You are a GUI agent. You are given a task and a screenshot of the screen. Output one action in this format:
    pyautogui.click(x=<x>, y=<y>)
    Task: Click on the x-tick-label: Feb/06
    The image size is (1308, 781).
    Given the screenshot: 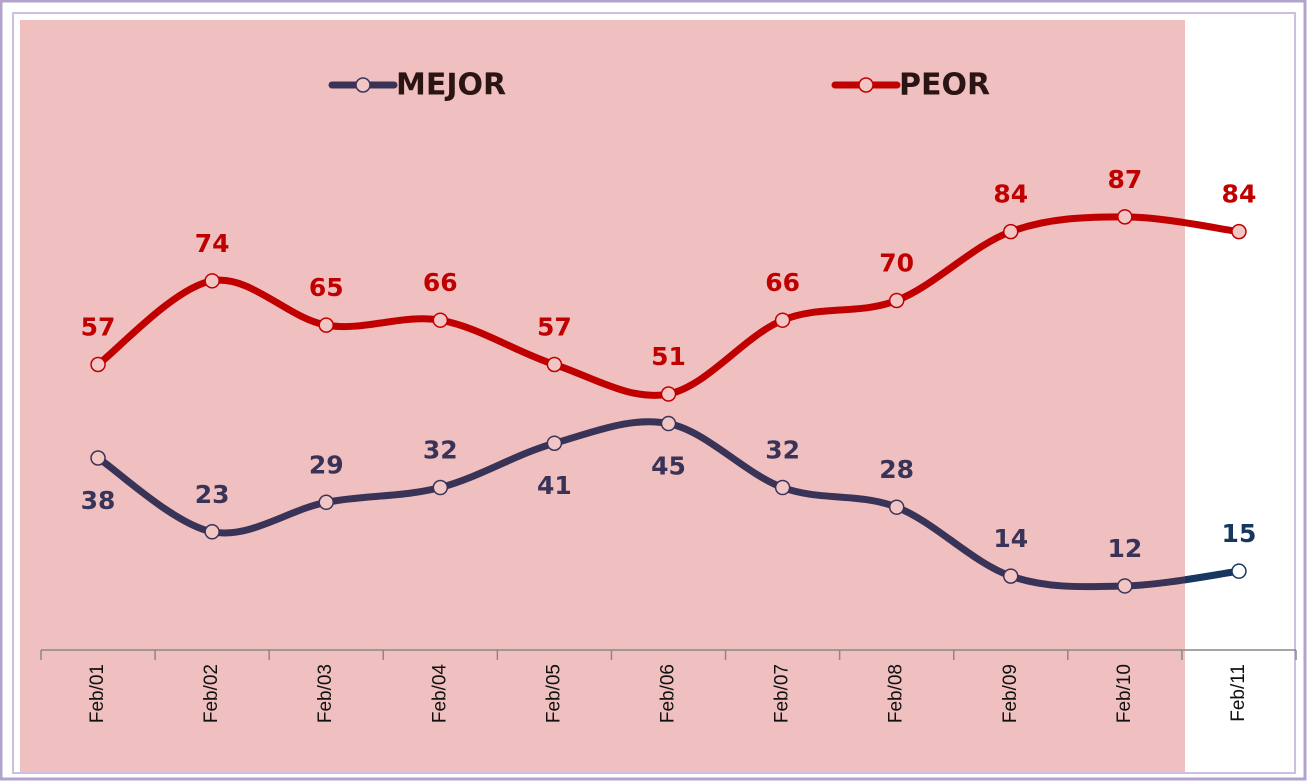 What is the action you would take?
    pyautogui.click(x=668, y=693)
    